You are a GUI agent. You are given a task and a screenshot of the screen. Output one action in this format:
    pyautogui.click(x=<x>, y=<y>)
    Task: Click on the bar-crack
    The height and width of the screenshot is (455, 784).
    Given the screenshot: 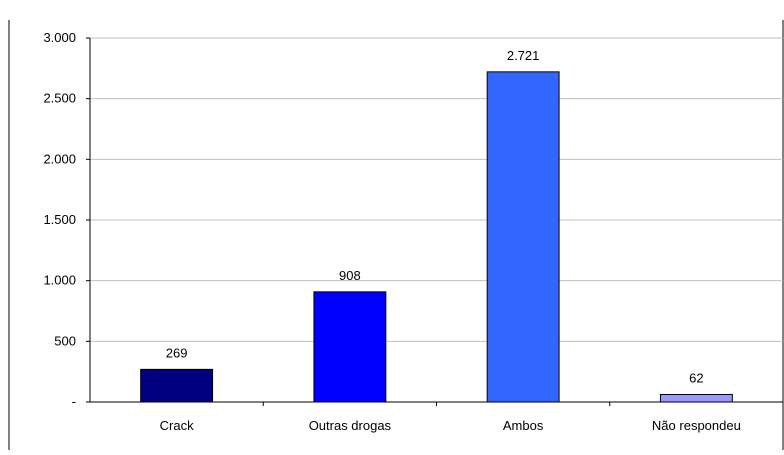 What is the action you would take?
    pyautogui.click(x=177, y=385)
    